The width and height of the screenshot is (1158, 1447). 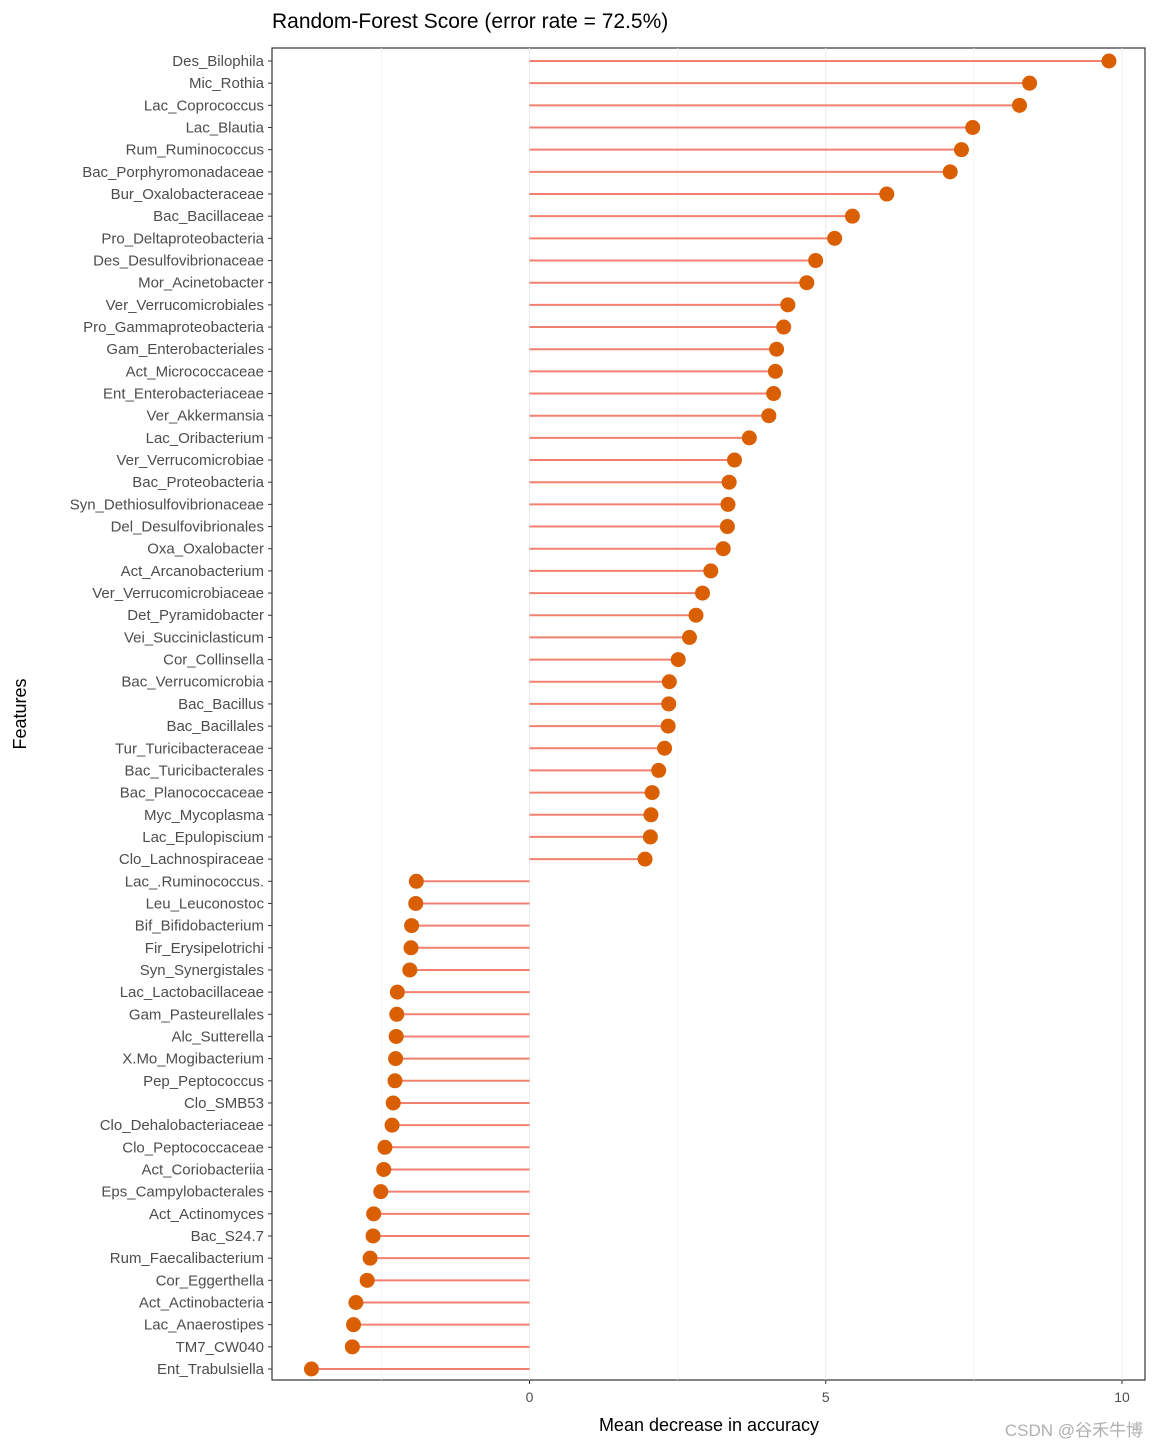 I want to click on y-tick-label: Cor_Collinsella, so click(x=214, y=660).